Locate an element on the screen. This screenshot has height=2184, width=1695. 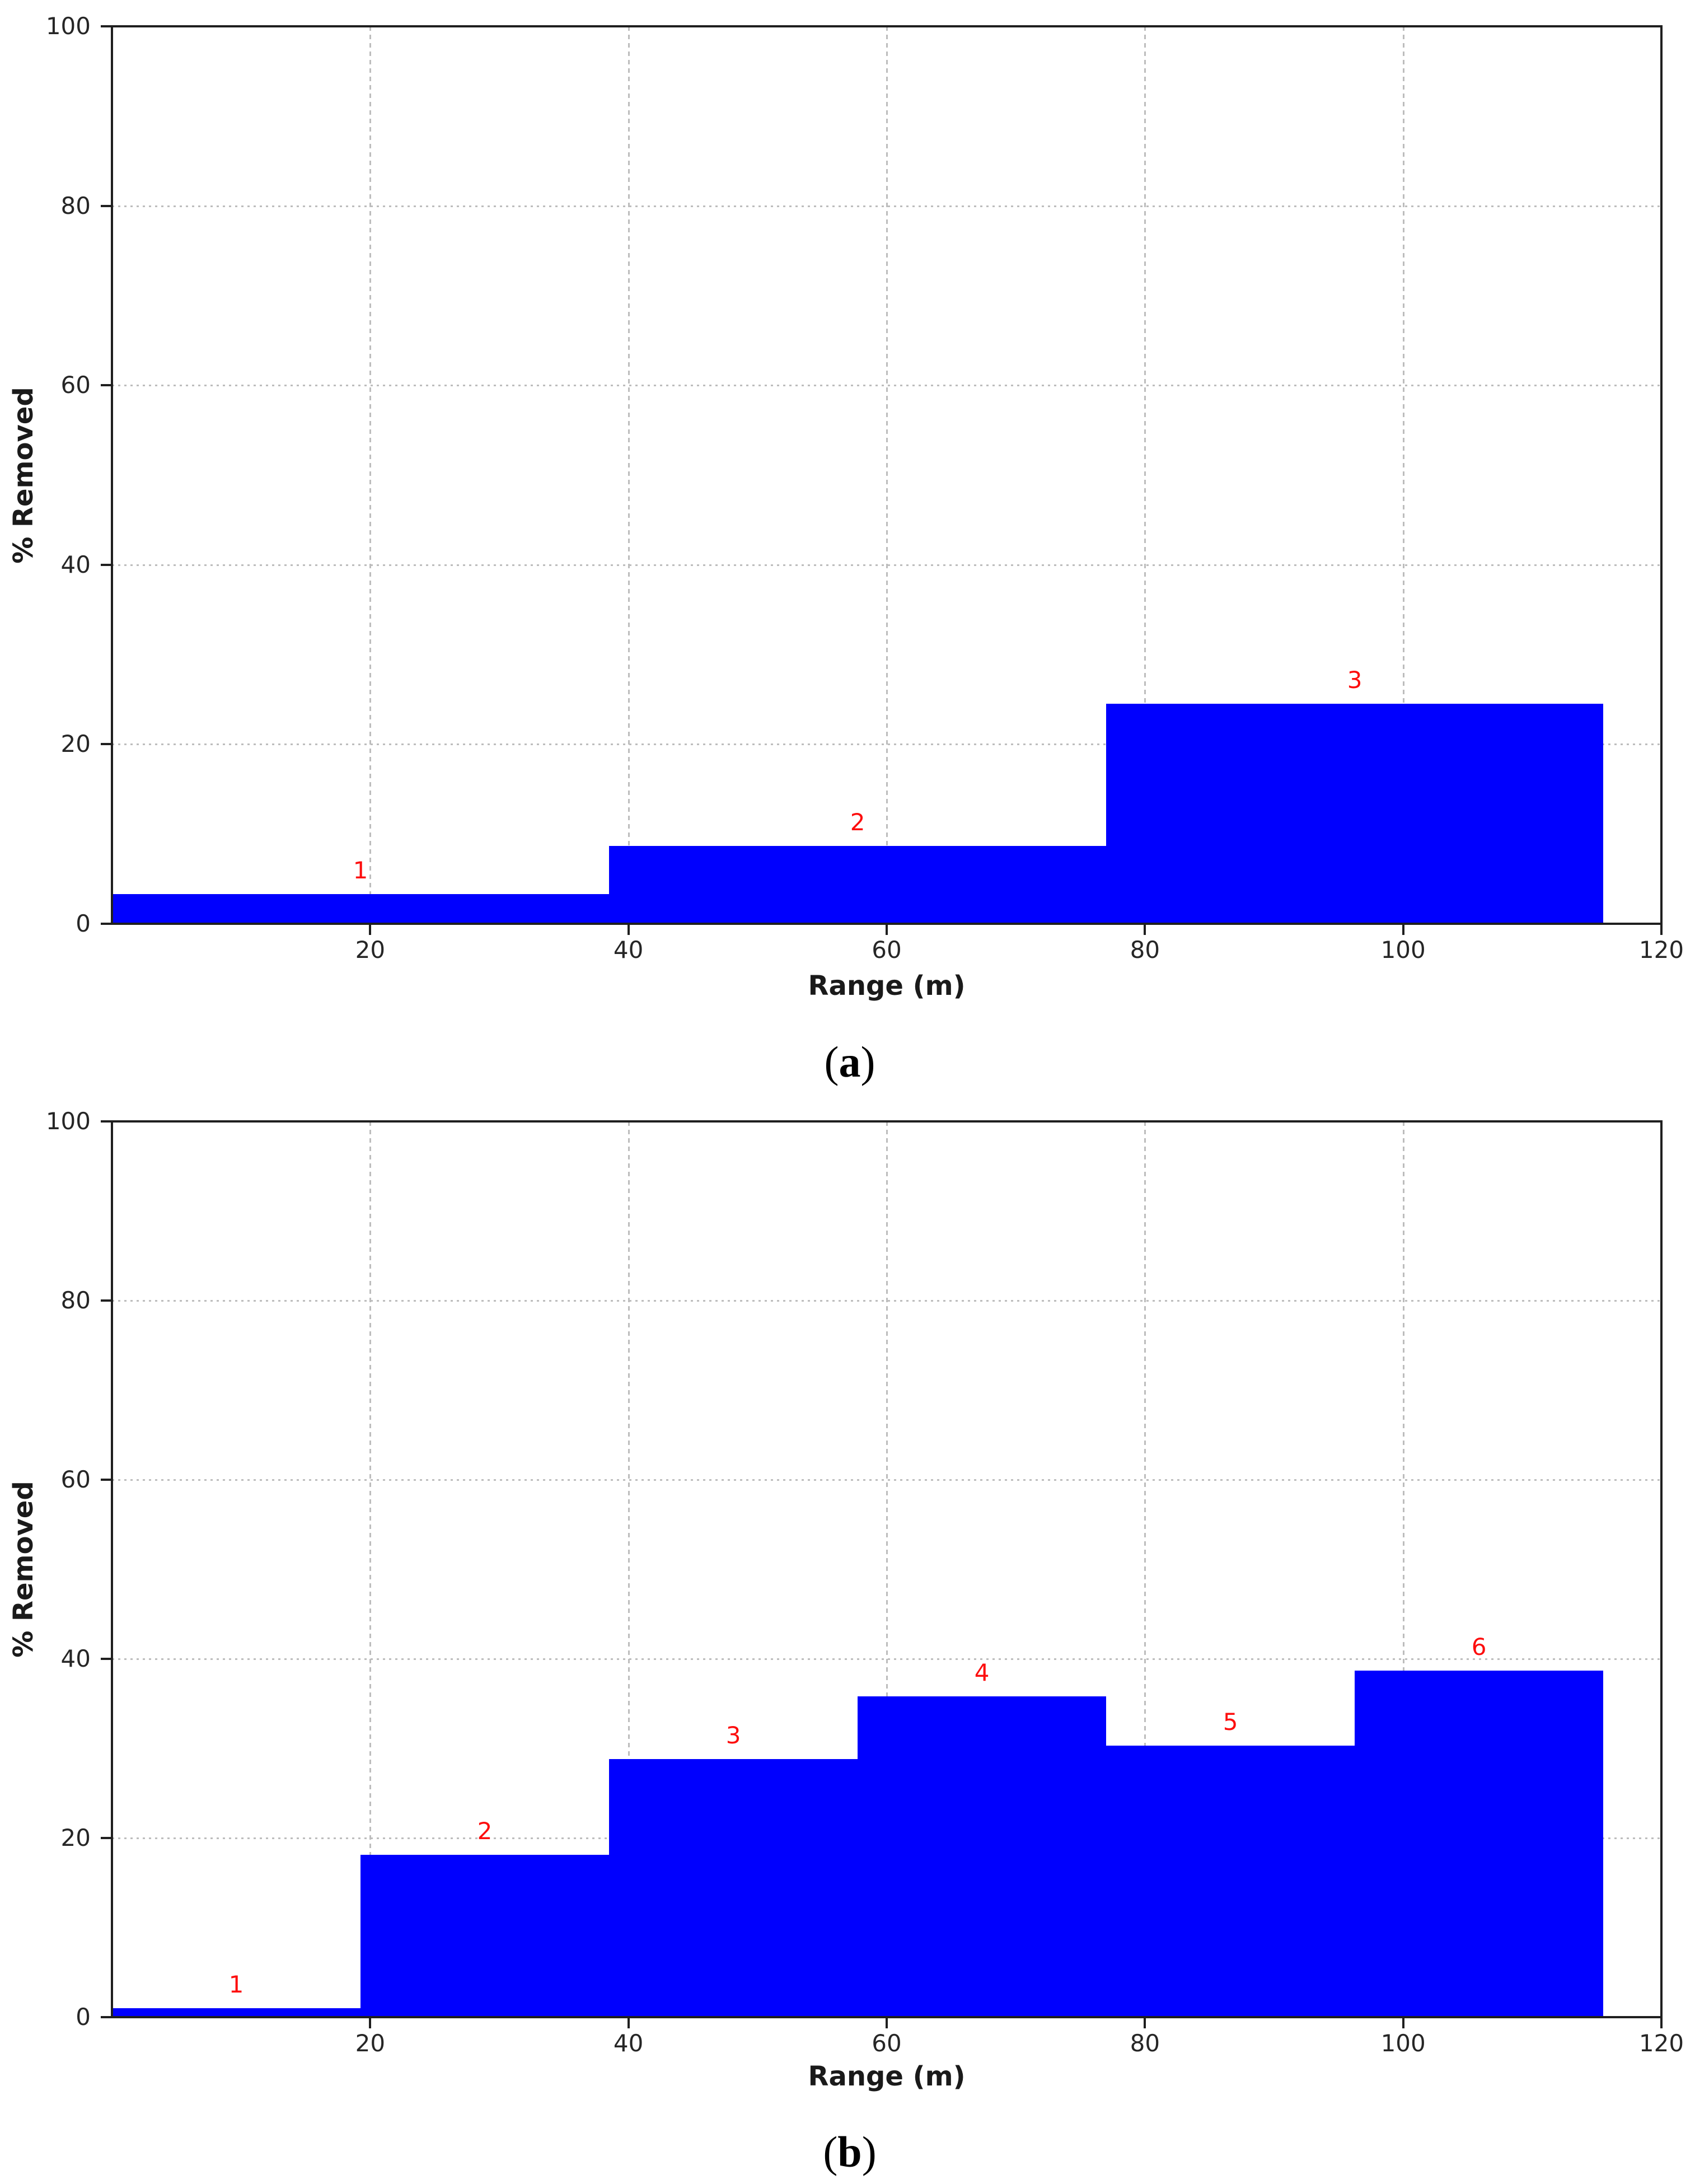
x-axis-label-b: Range (m) is located at coordinates (887, 2076).